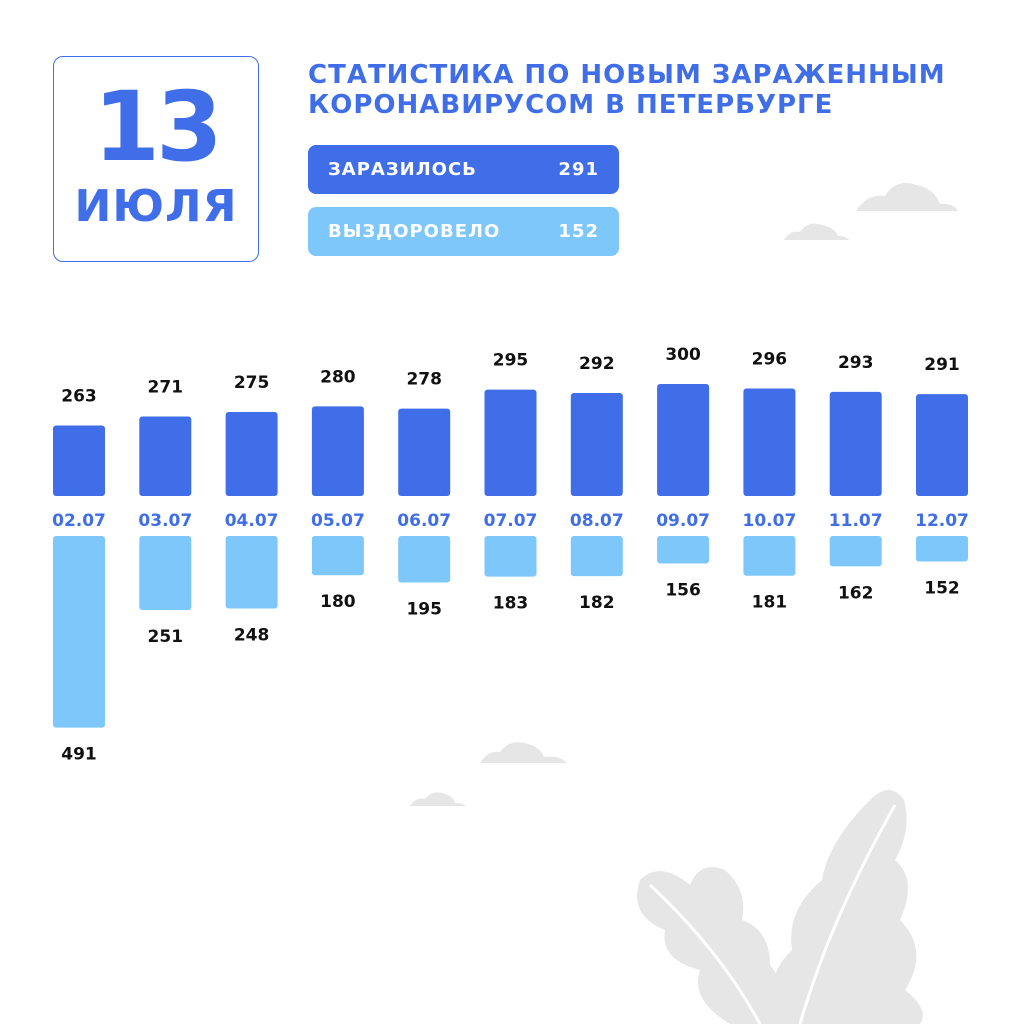 Image resolution: width=1024 pixels, height=1024 pixels. Describe the element at coordinates (627, 75) in the screenshot. I see `title-line-1: СТАТИСТИКА ПО НОВЫМ ЗАРАЖЕННЫМ` at that location.